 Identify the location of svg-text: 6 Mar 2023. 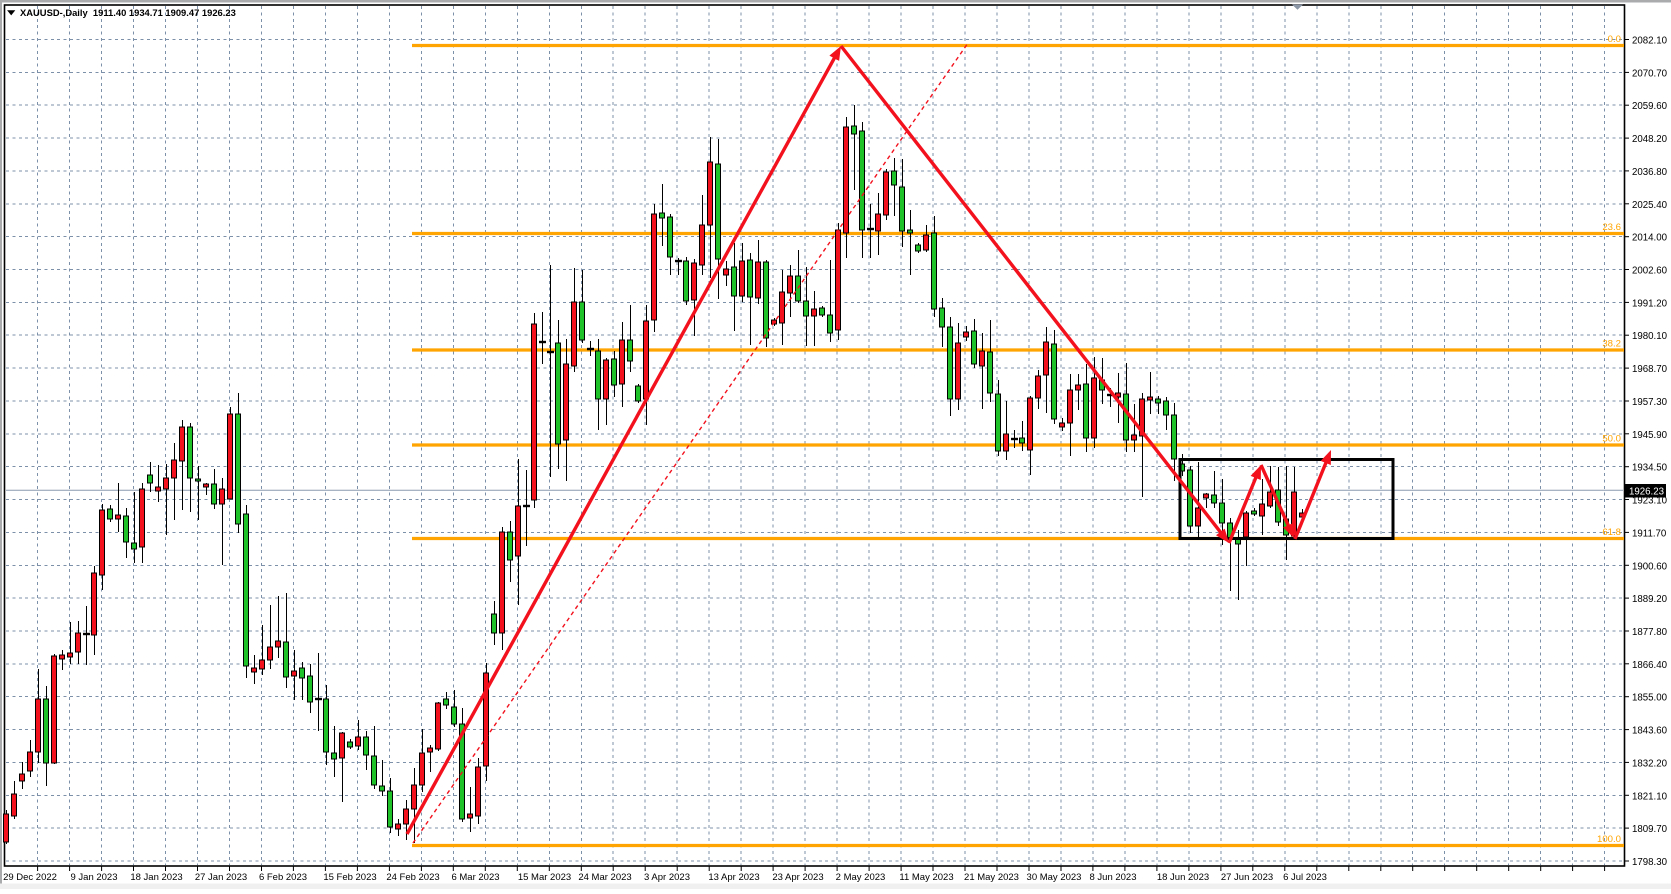
(475, 877).